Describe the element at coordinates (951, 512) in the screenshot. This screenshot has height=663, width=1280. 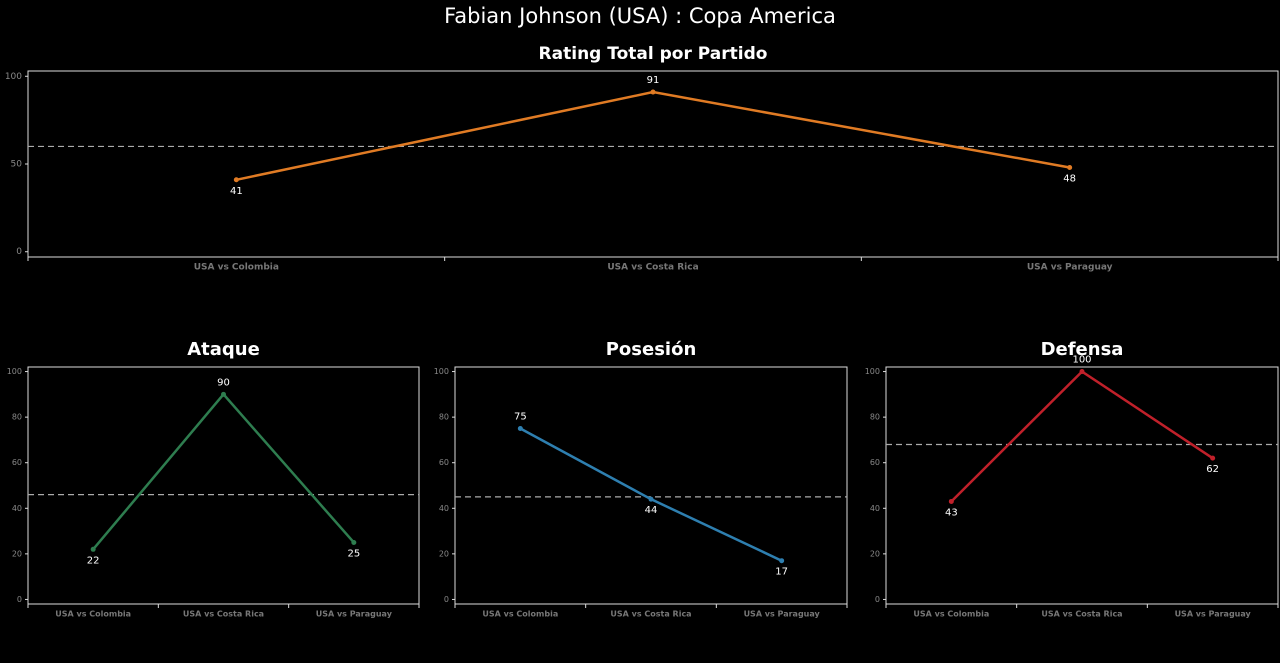
I see `value-label: 43` at that location.